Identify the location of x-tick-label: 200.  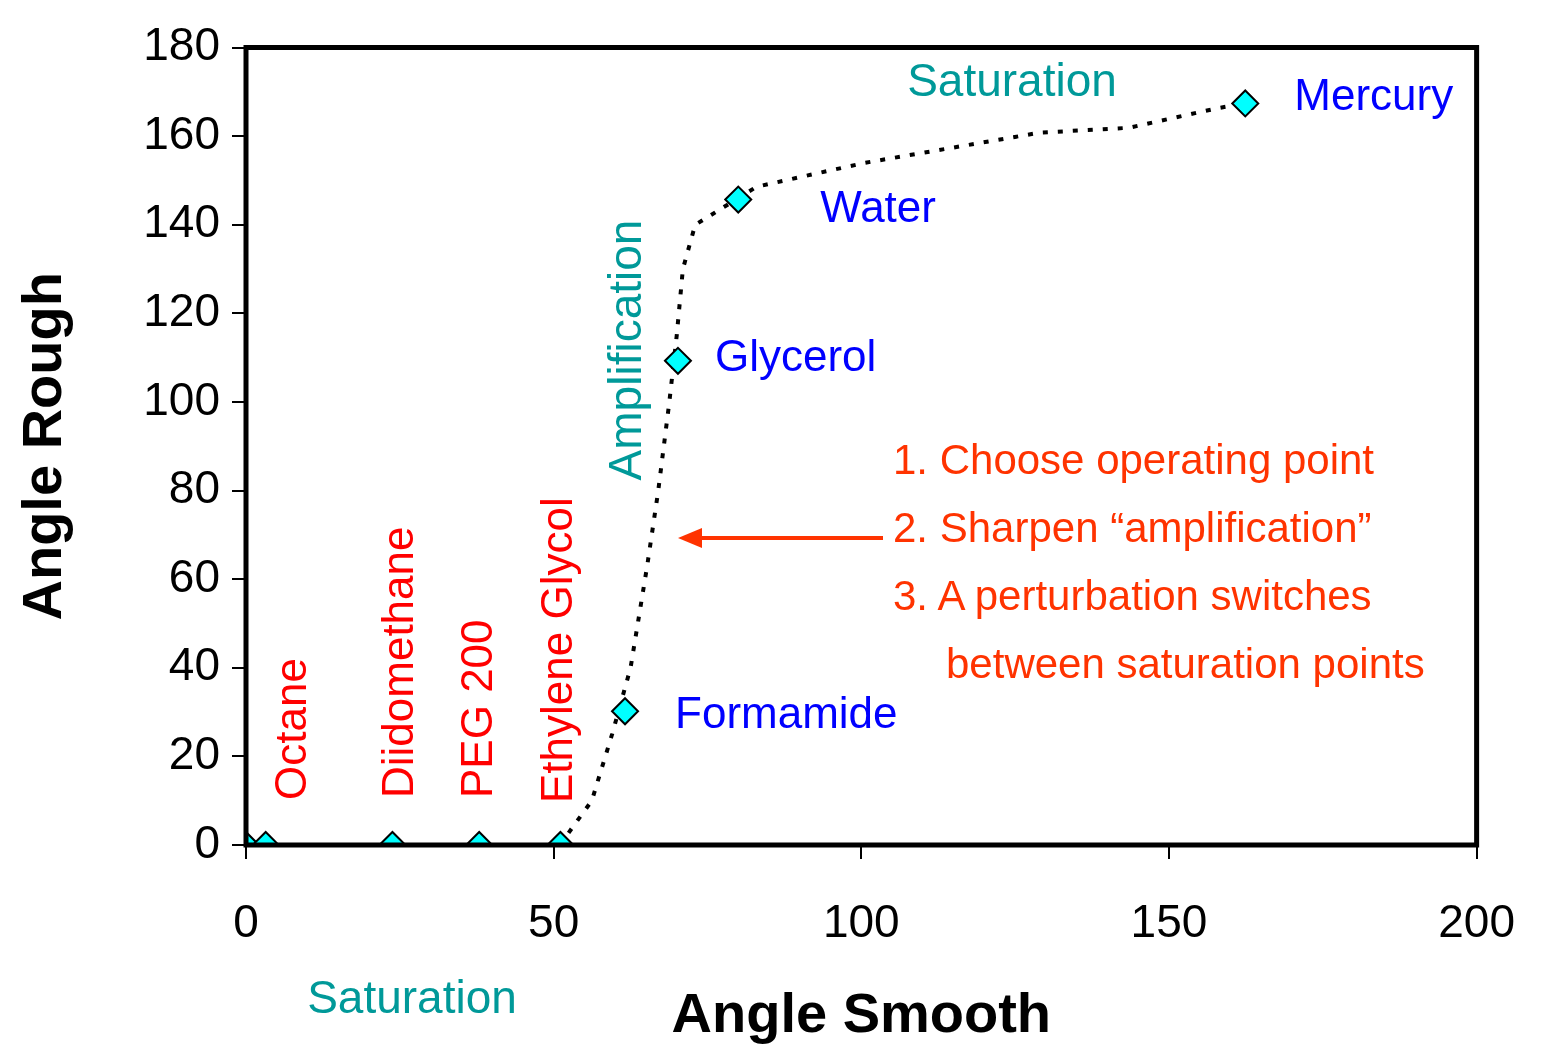
(1476, 921).